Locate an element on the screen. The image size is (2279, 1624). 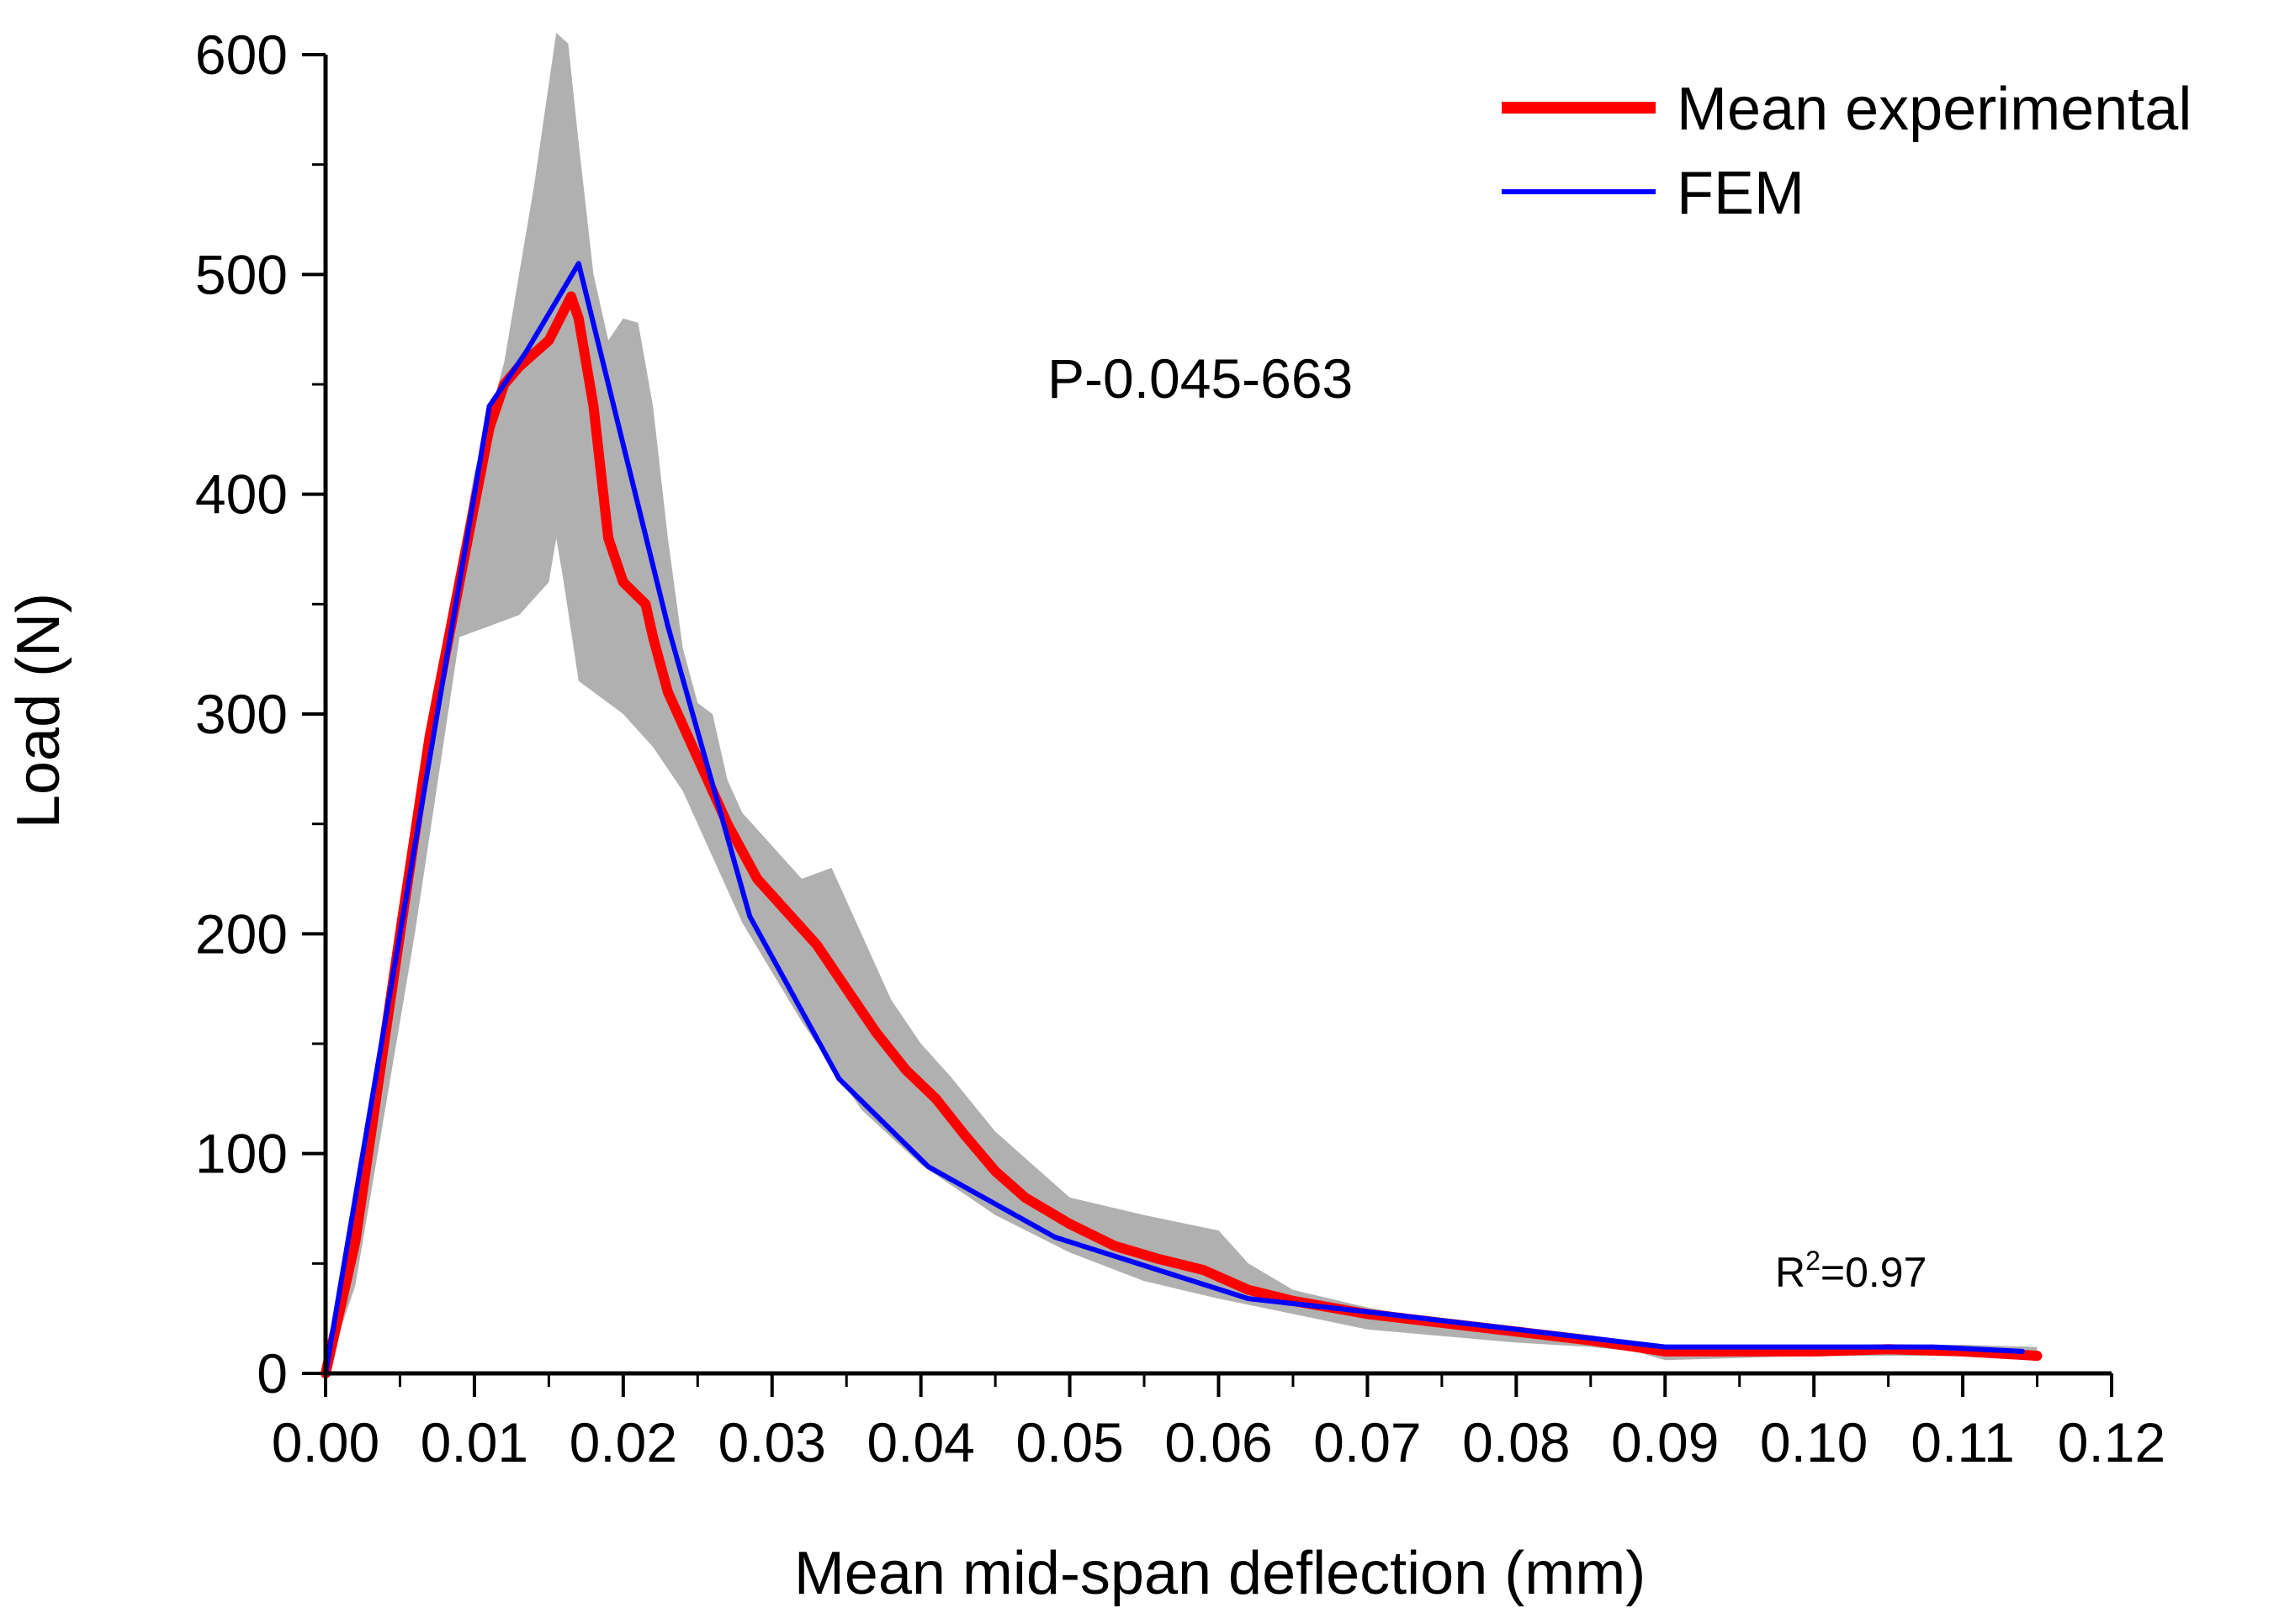
y-tick-label: 600 is located at coordinates (241, 55).